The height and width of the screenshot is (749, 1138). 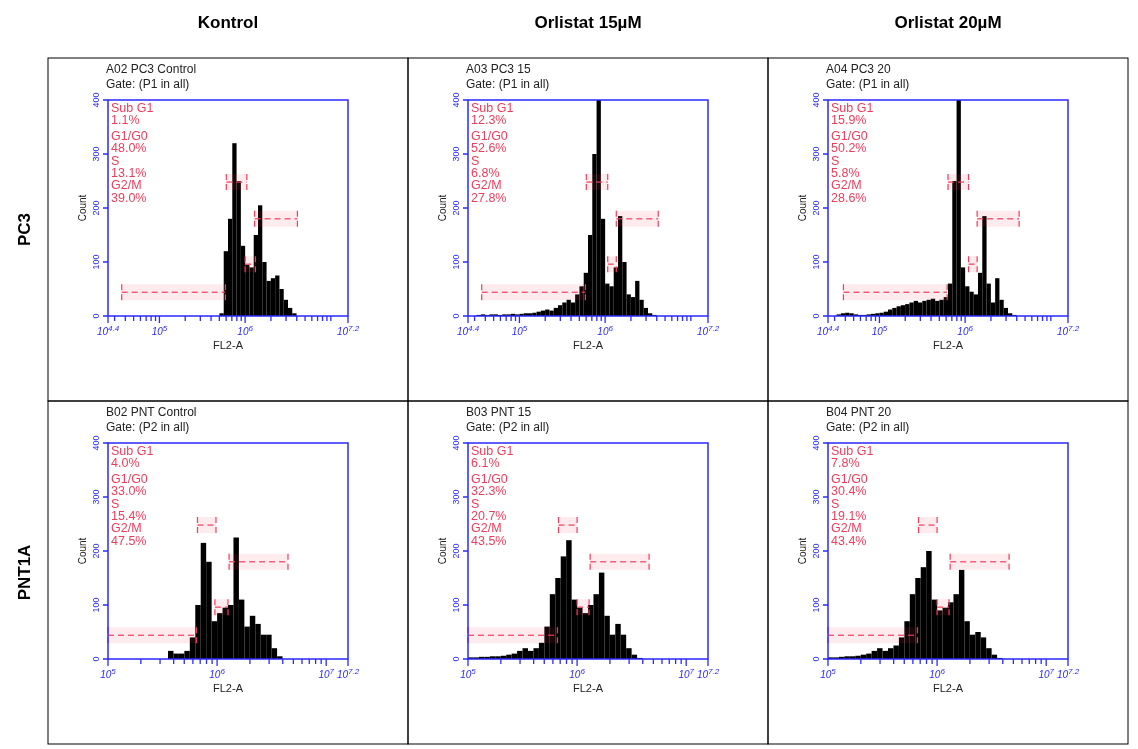 I want to click on annotation: 52.6%, so click(x=489, y=148).